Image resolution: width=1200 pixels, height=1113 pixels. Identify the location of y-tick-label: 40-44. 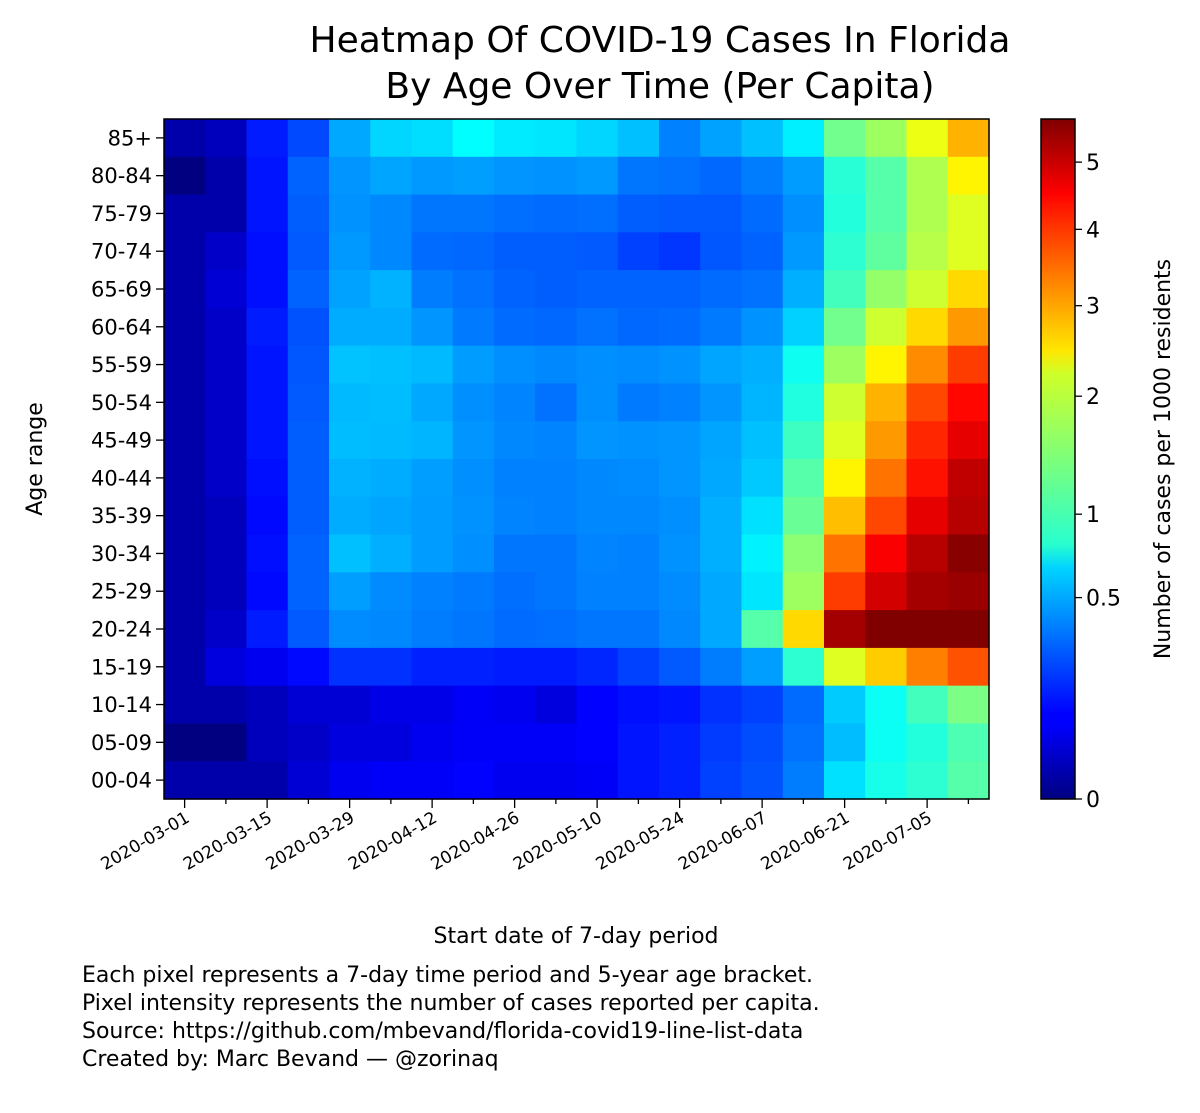
(121, 478).